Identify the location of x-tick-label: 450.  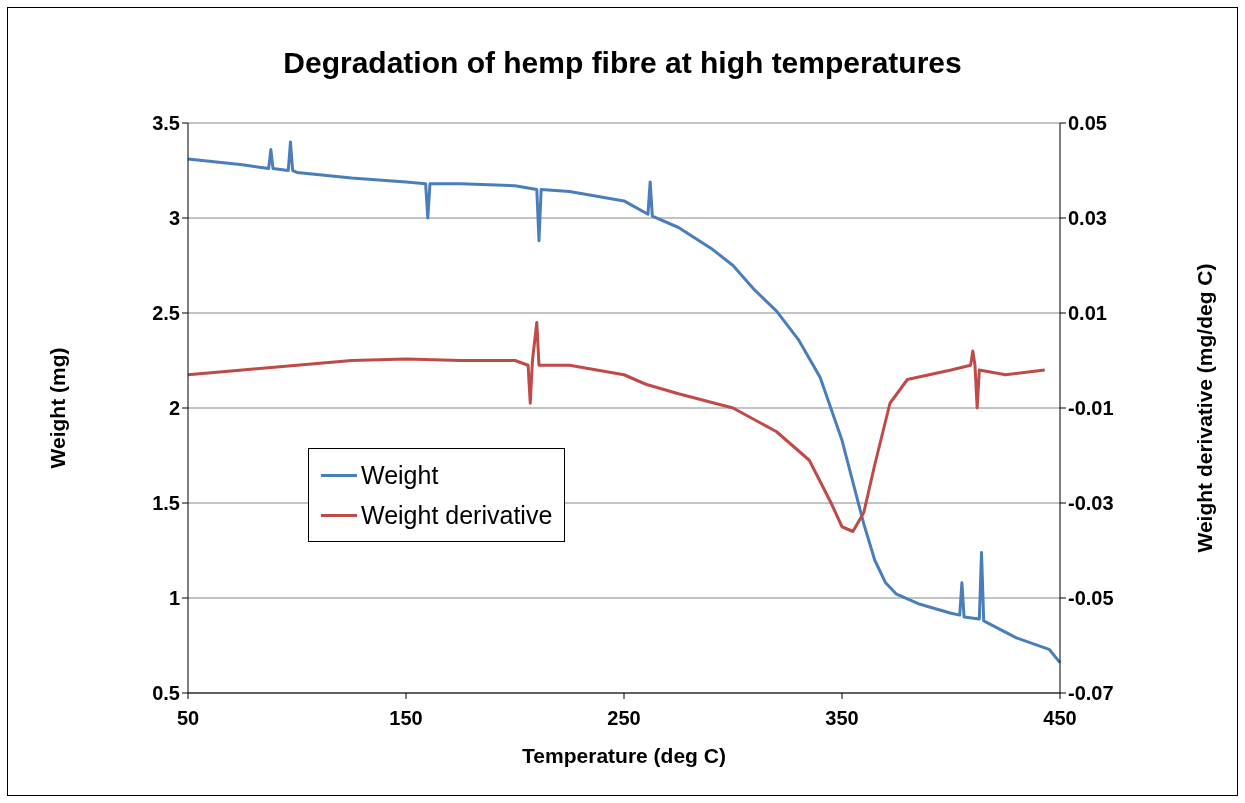
(1060, 718).